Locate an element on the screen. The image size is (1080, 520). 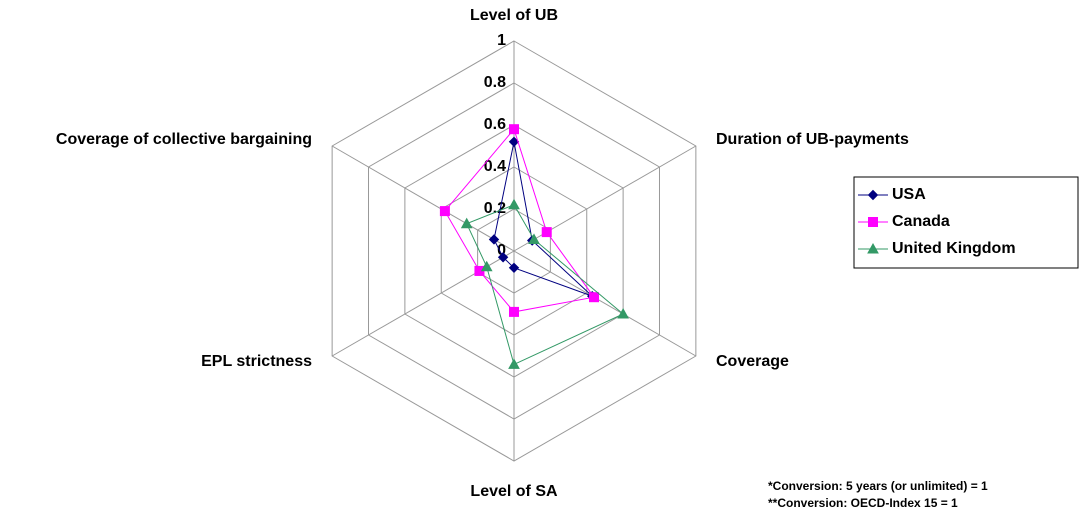
footnote: *Conversion: 5 years (or unlimited) = 1 is located at coordinates (878, 486).